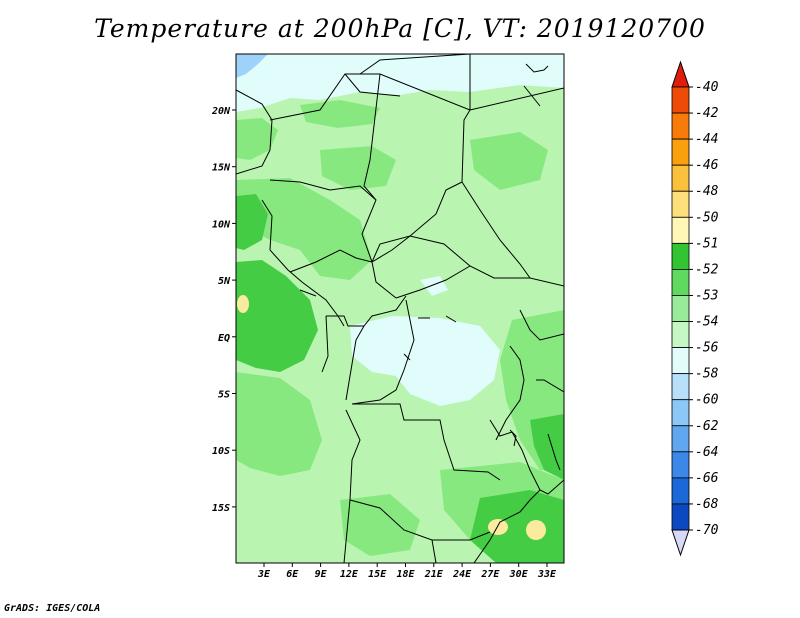 Image resolution: width=800 pixels, height=618 pixels. I want to click on latitude-ticks: 20N 15N 10N 5N EQ 5S 10S 15S, so click(223, 310).